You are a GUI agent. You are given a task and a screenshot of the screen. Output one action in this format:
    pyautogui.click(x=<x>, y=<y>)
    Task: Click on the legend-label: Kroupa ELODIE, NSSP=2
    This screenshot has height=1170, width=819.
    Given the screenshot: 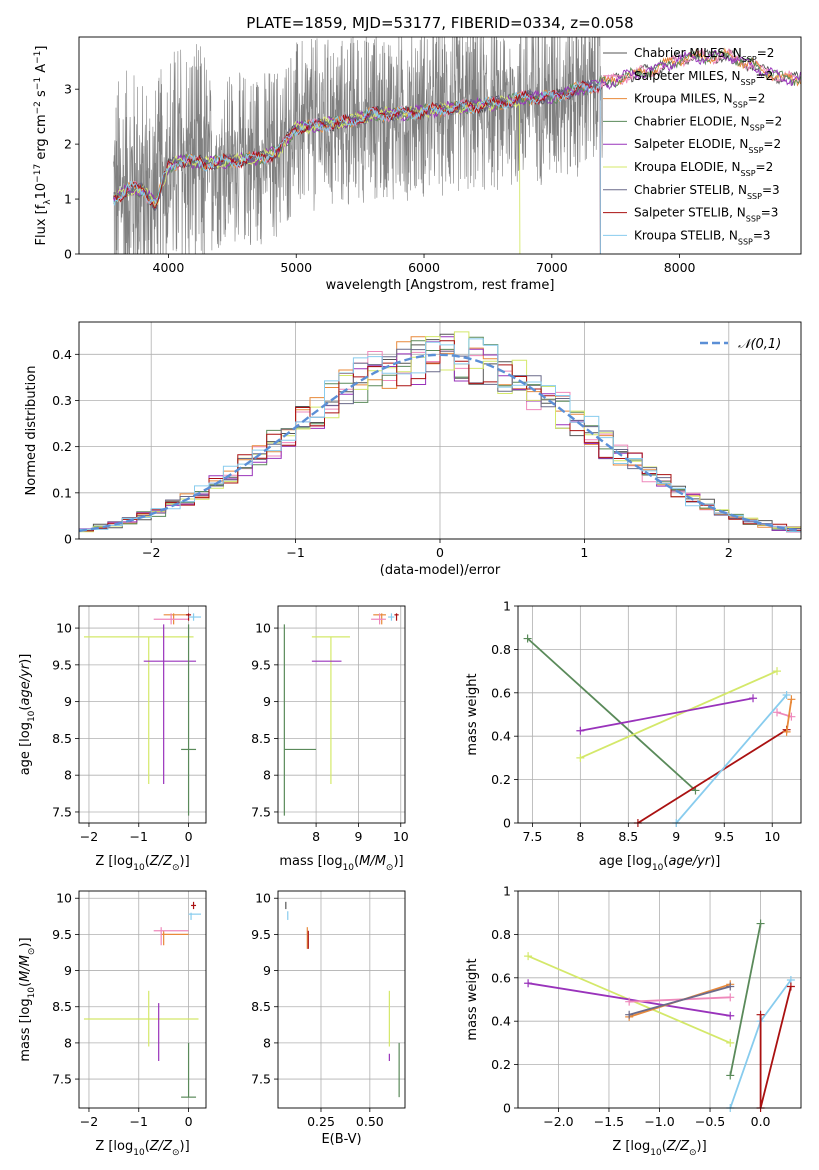 What is the action you would take?
    pyautogui.click(x=703, y=169)
    